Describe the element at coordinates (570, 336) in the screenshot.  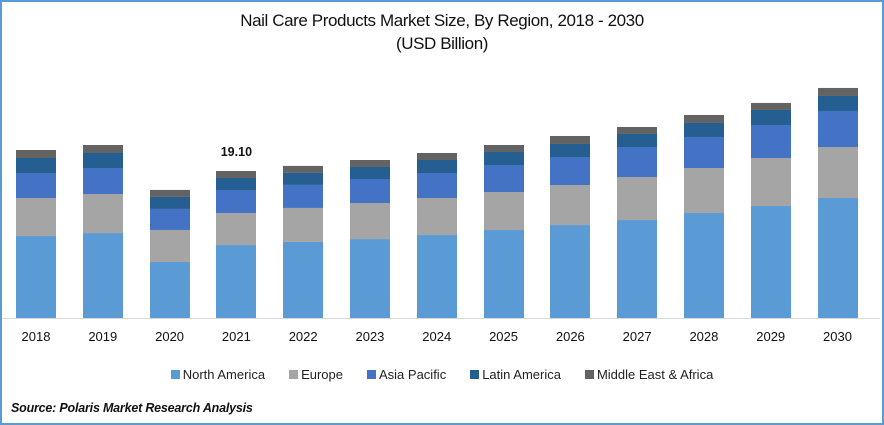
I see `x-tick-label: 2026` at that location.